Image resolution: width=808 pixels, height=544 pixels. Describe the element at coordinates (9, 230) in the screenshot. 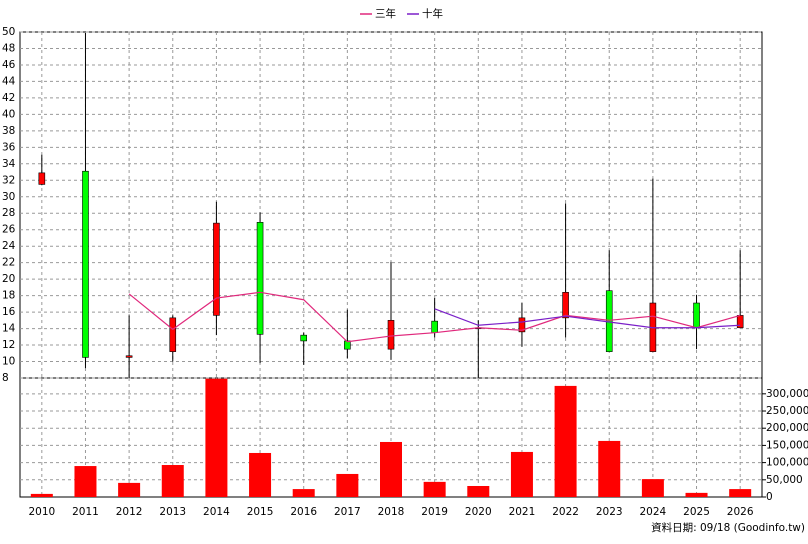

I see `y-tick-label: 26` at that location.